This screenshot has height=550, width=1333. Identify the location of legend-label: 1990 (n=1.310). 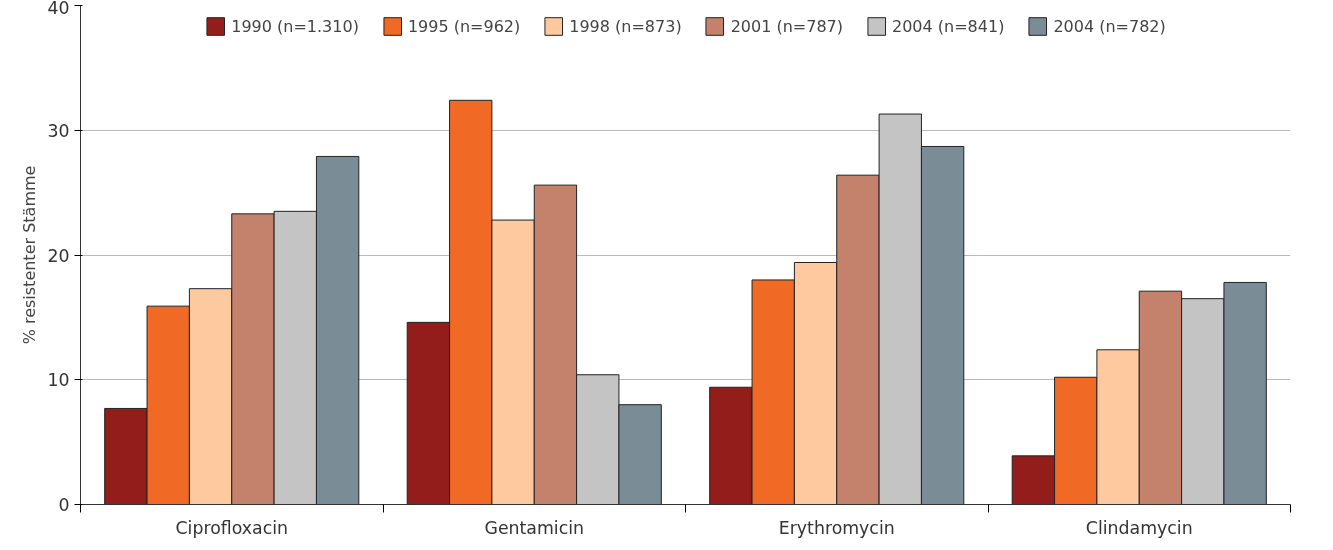
(295, 26).